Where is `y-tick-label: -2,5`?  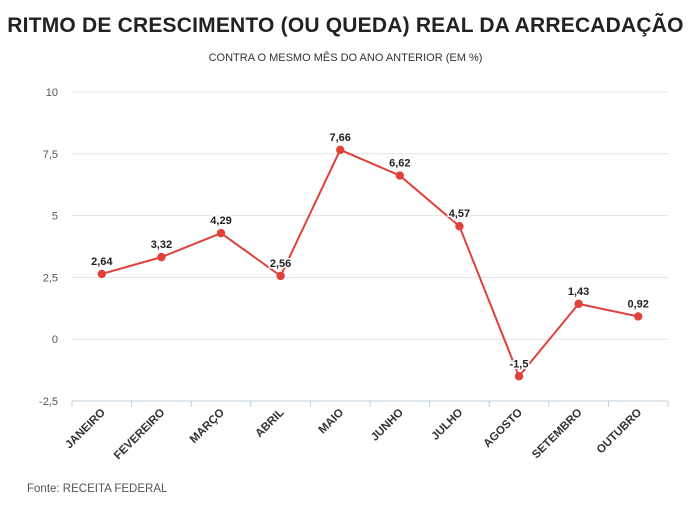 y-tick-label: -2,5 is located at coordinates (48, 402).